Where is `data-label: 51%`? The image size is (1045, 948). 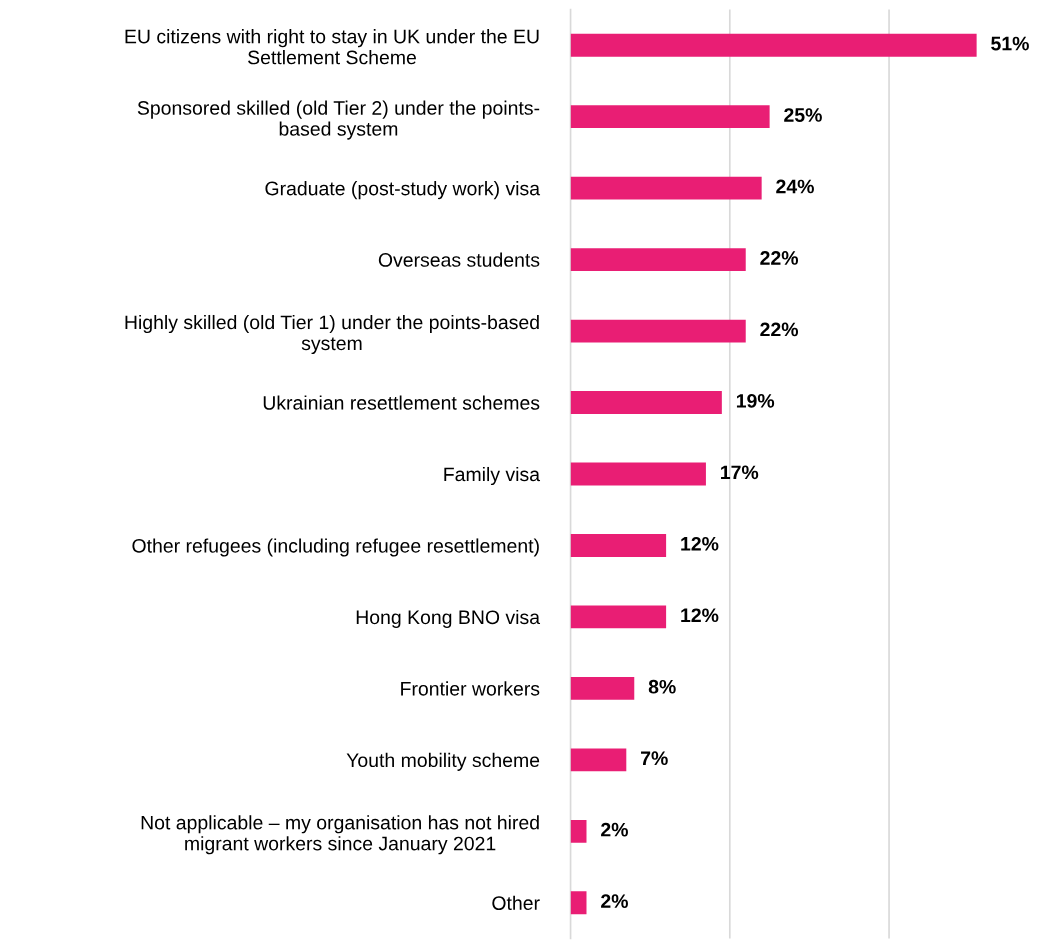
data-label: 51% is located at coordinates (1010, 43).